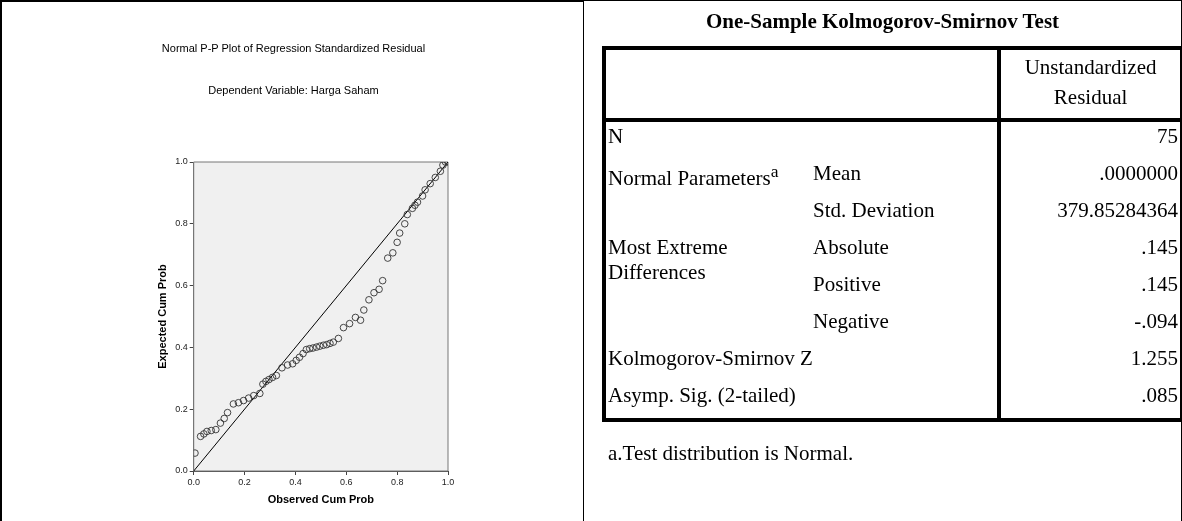  Describe the element at coordinates (1090, 214) in the screenshot. I see `text: 379.85284364` at that location.